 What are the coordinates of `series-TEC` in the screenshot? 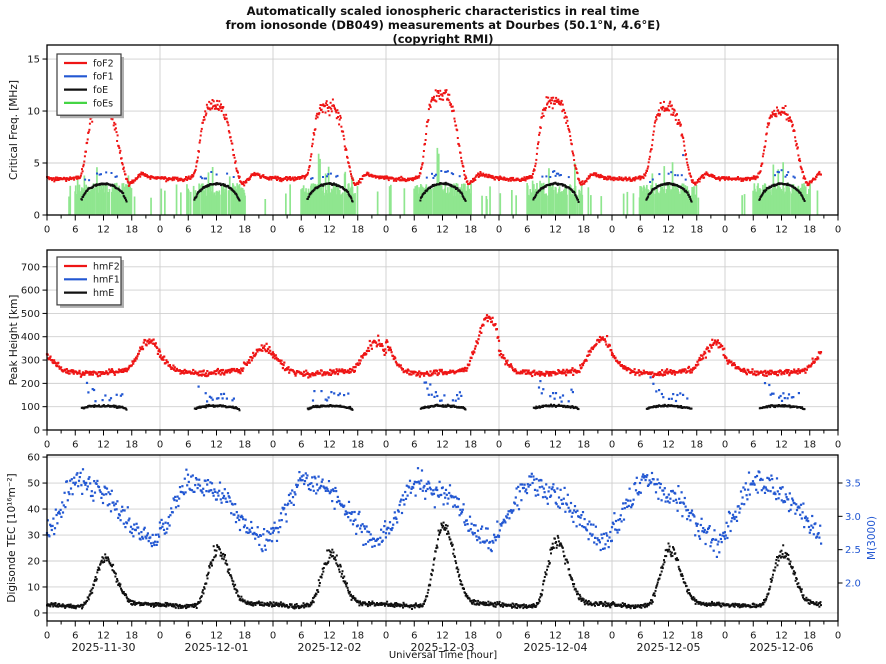 It's located at (434, 565).